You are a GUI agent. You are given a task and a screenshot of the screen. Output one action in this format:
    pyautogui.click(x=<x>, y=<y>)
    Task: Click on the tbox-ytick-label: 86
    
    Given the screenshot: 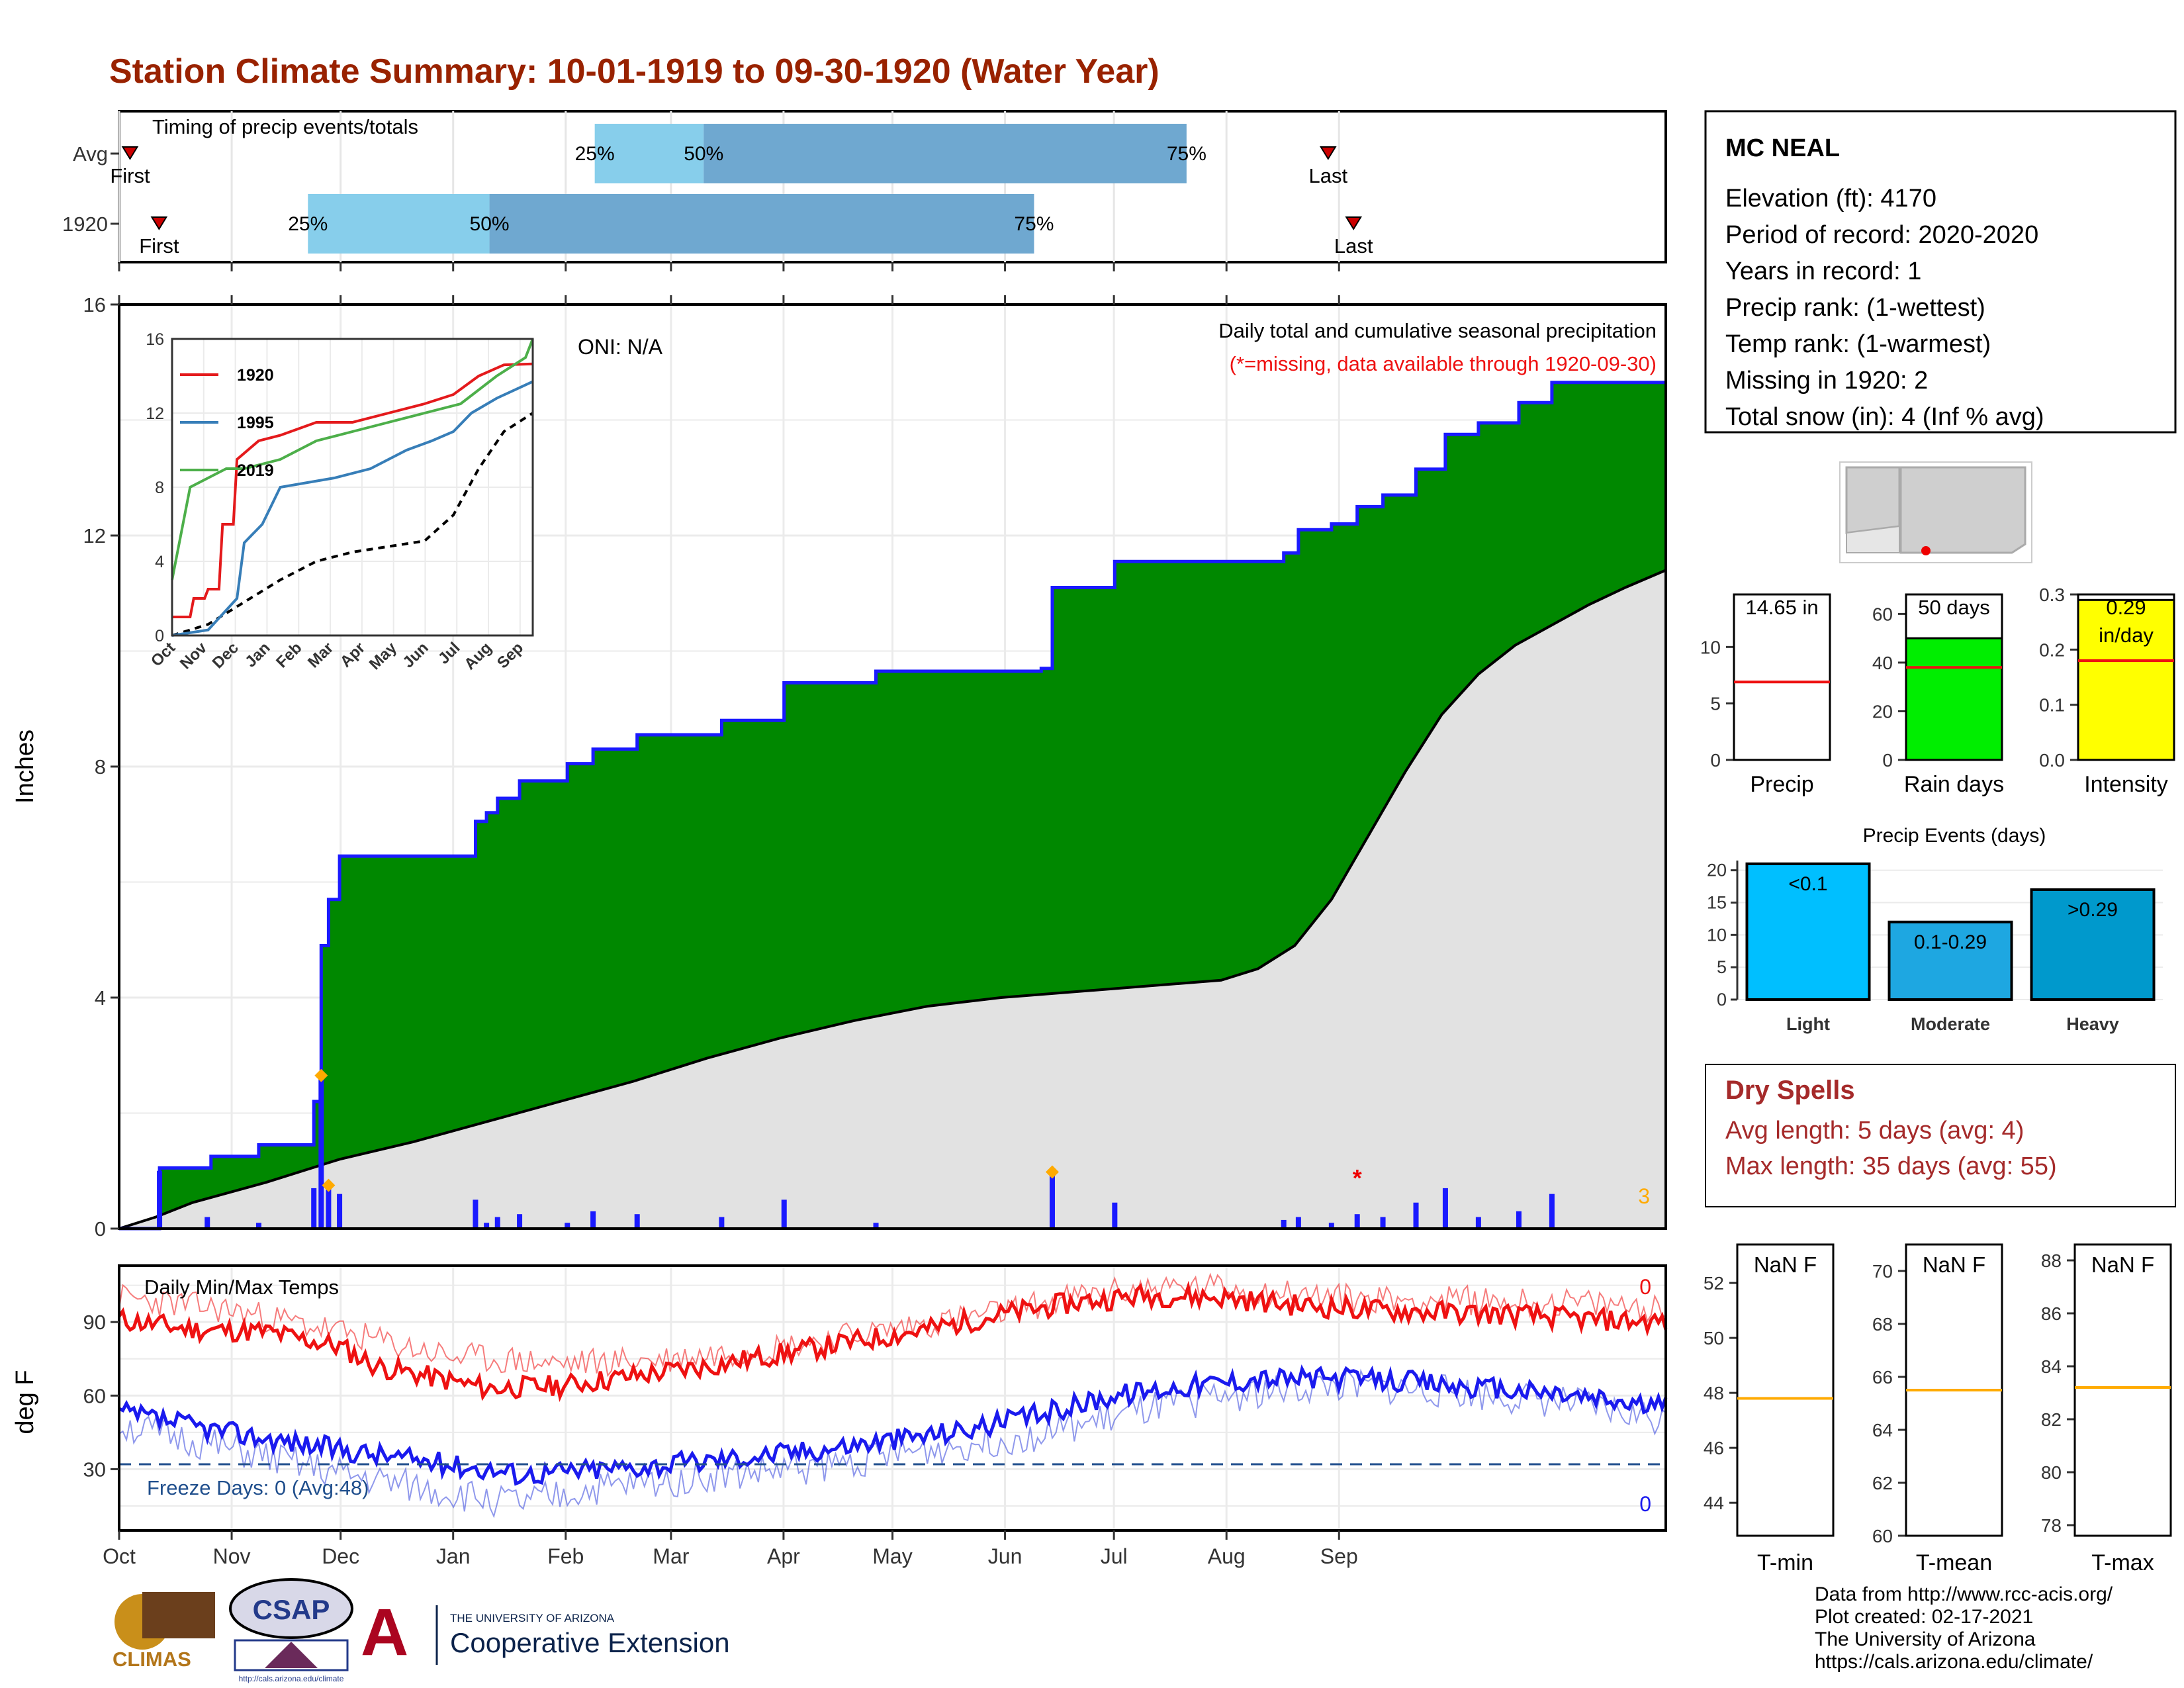 What is the action you would take?
    pyautogui.click(x=2051, y=1313)
    